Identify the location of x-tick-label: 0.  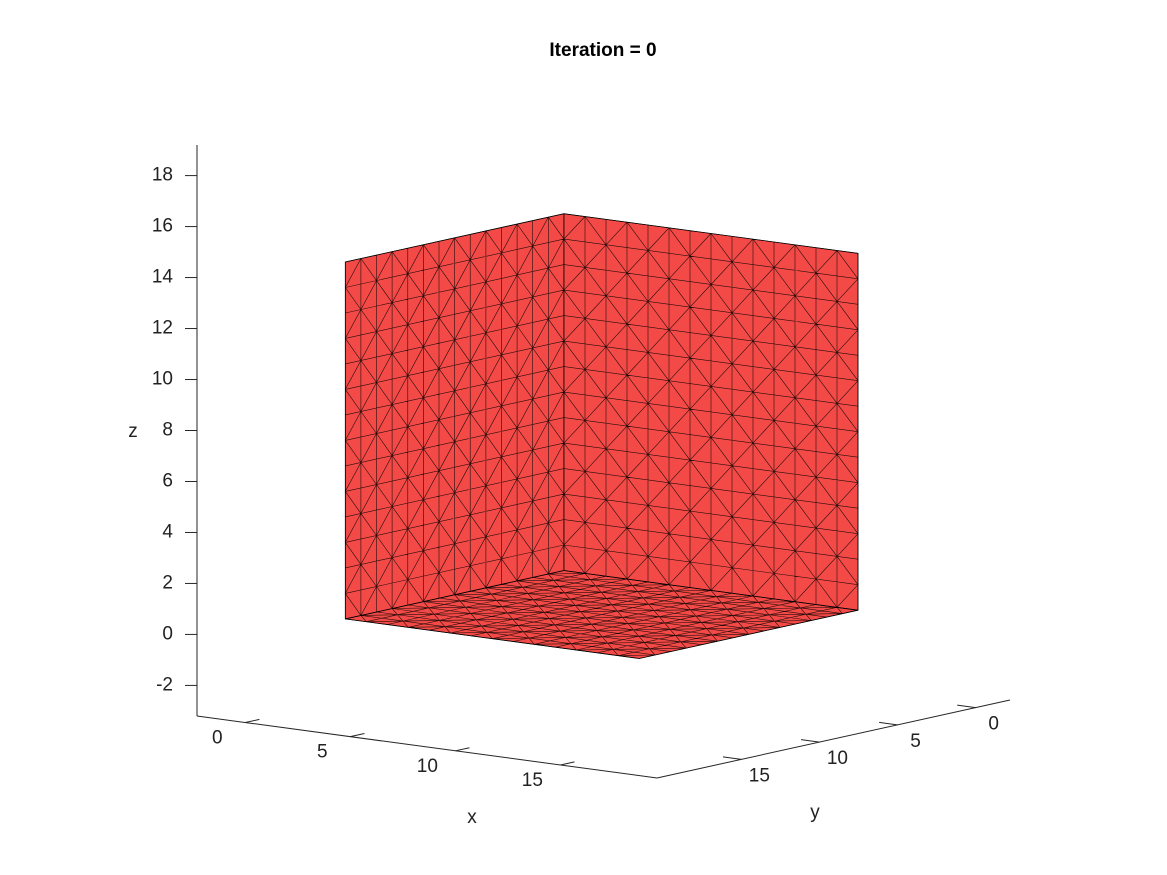
(217, 738).